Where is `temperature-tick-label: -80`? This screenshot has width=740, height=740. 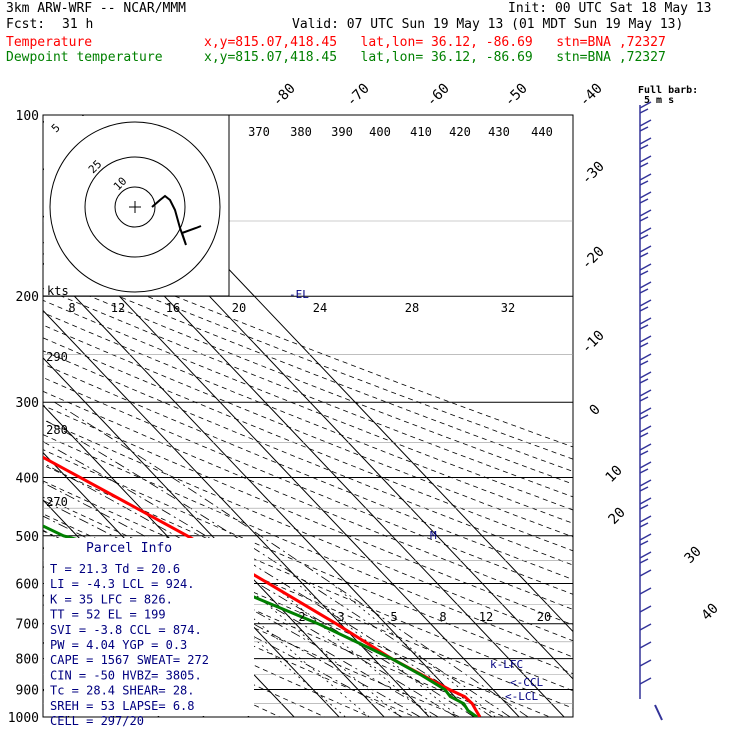
temperature-tick-label: -80 is located at coordinates (284, 95).